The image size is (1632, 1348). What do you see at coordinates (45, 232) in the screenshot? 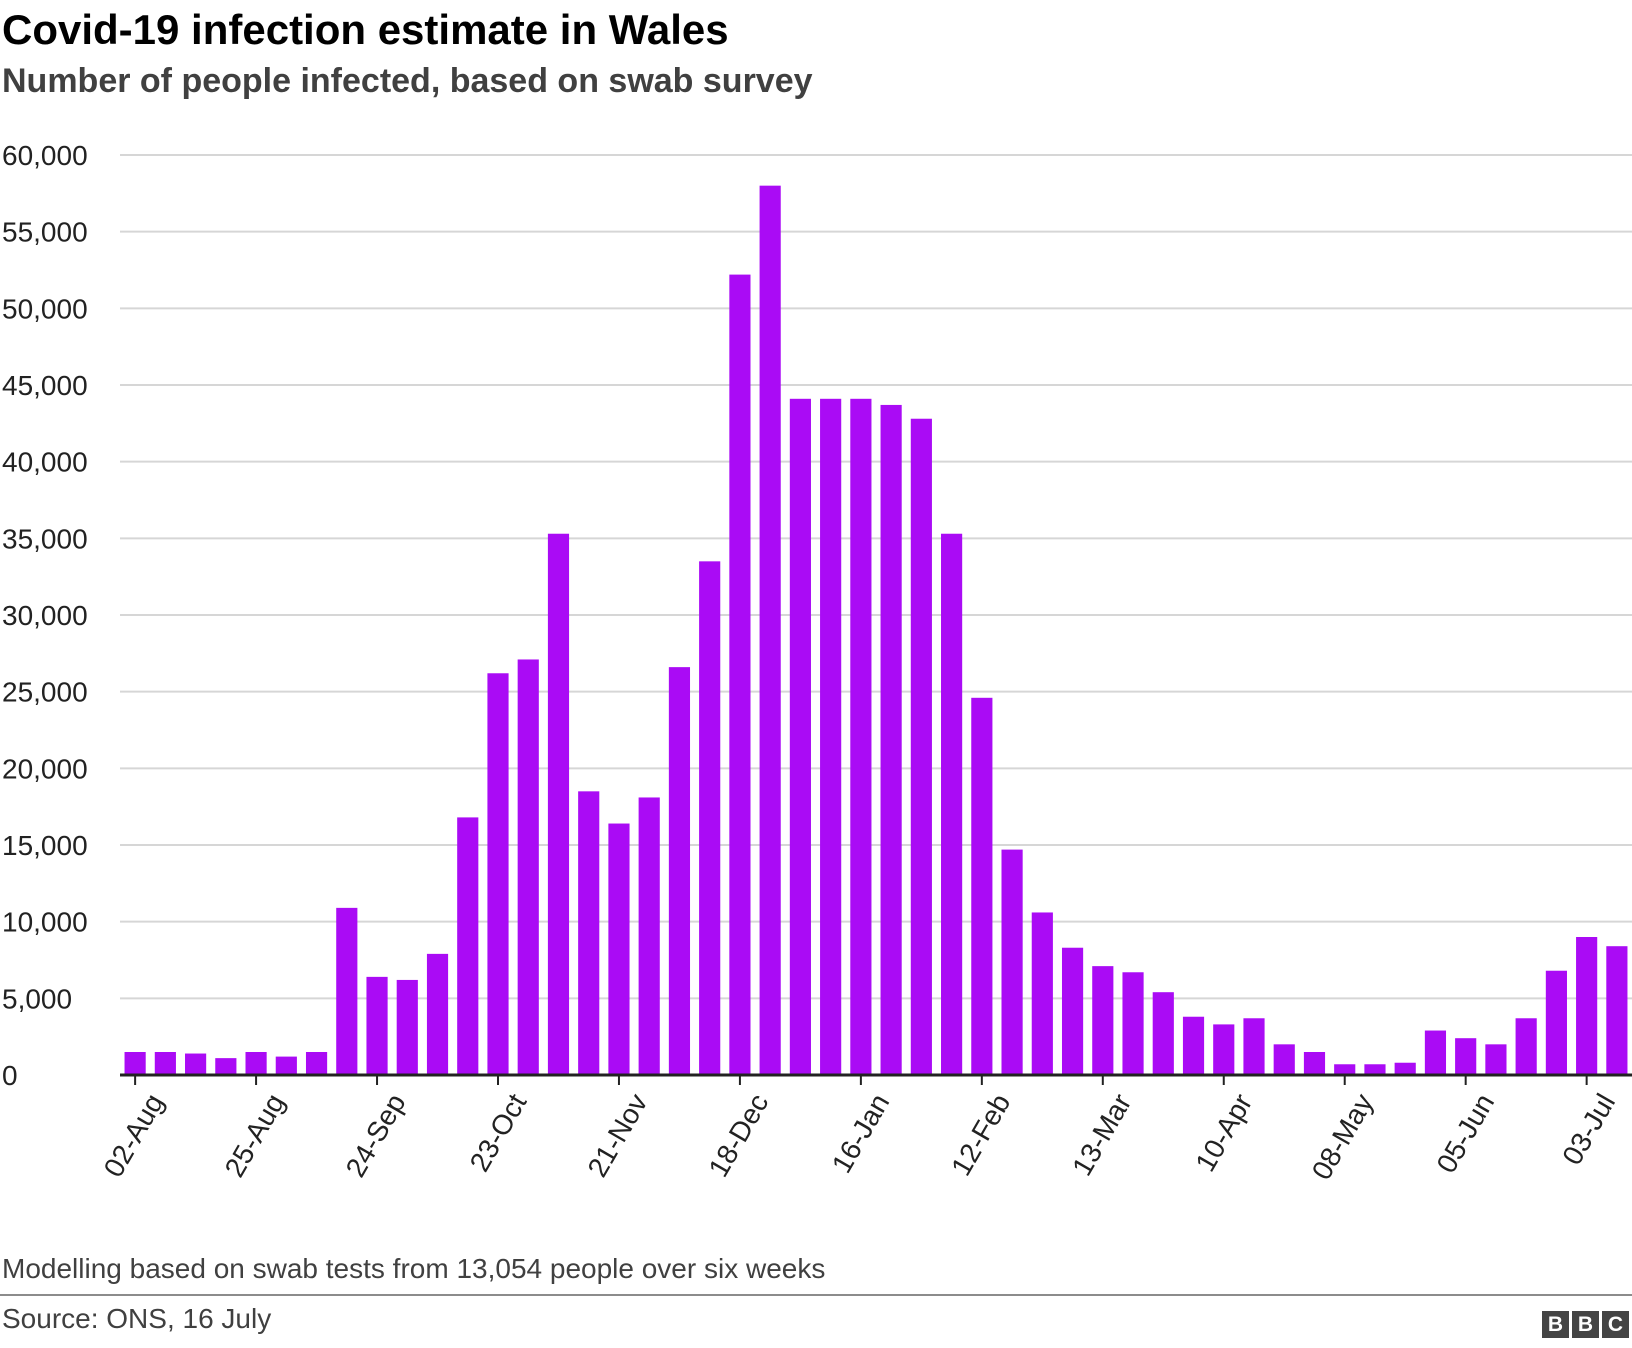
I see `y-tick-label: 55,000` at bounding box center [45, 232].